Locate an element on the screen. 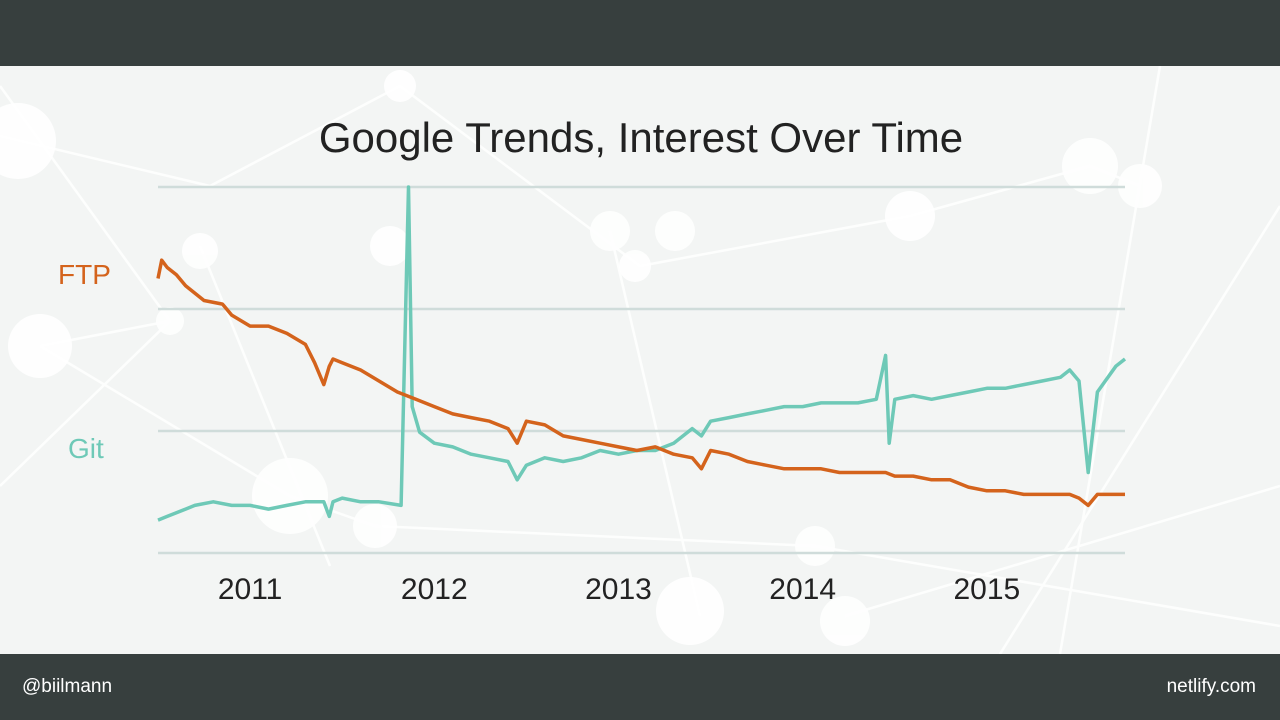 This screenshot has width=1280, height=720. series-label-ftp: FTP is located at coordinates (84, 274).